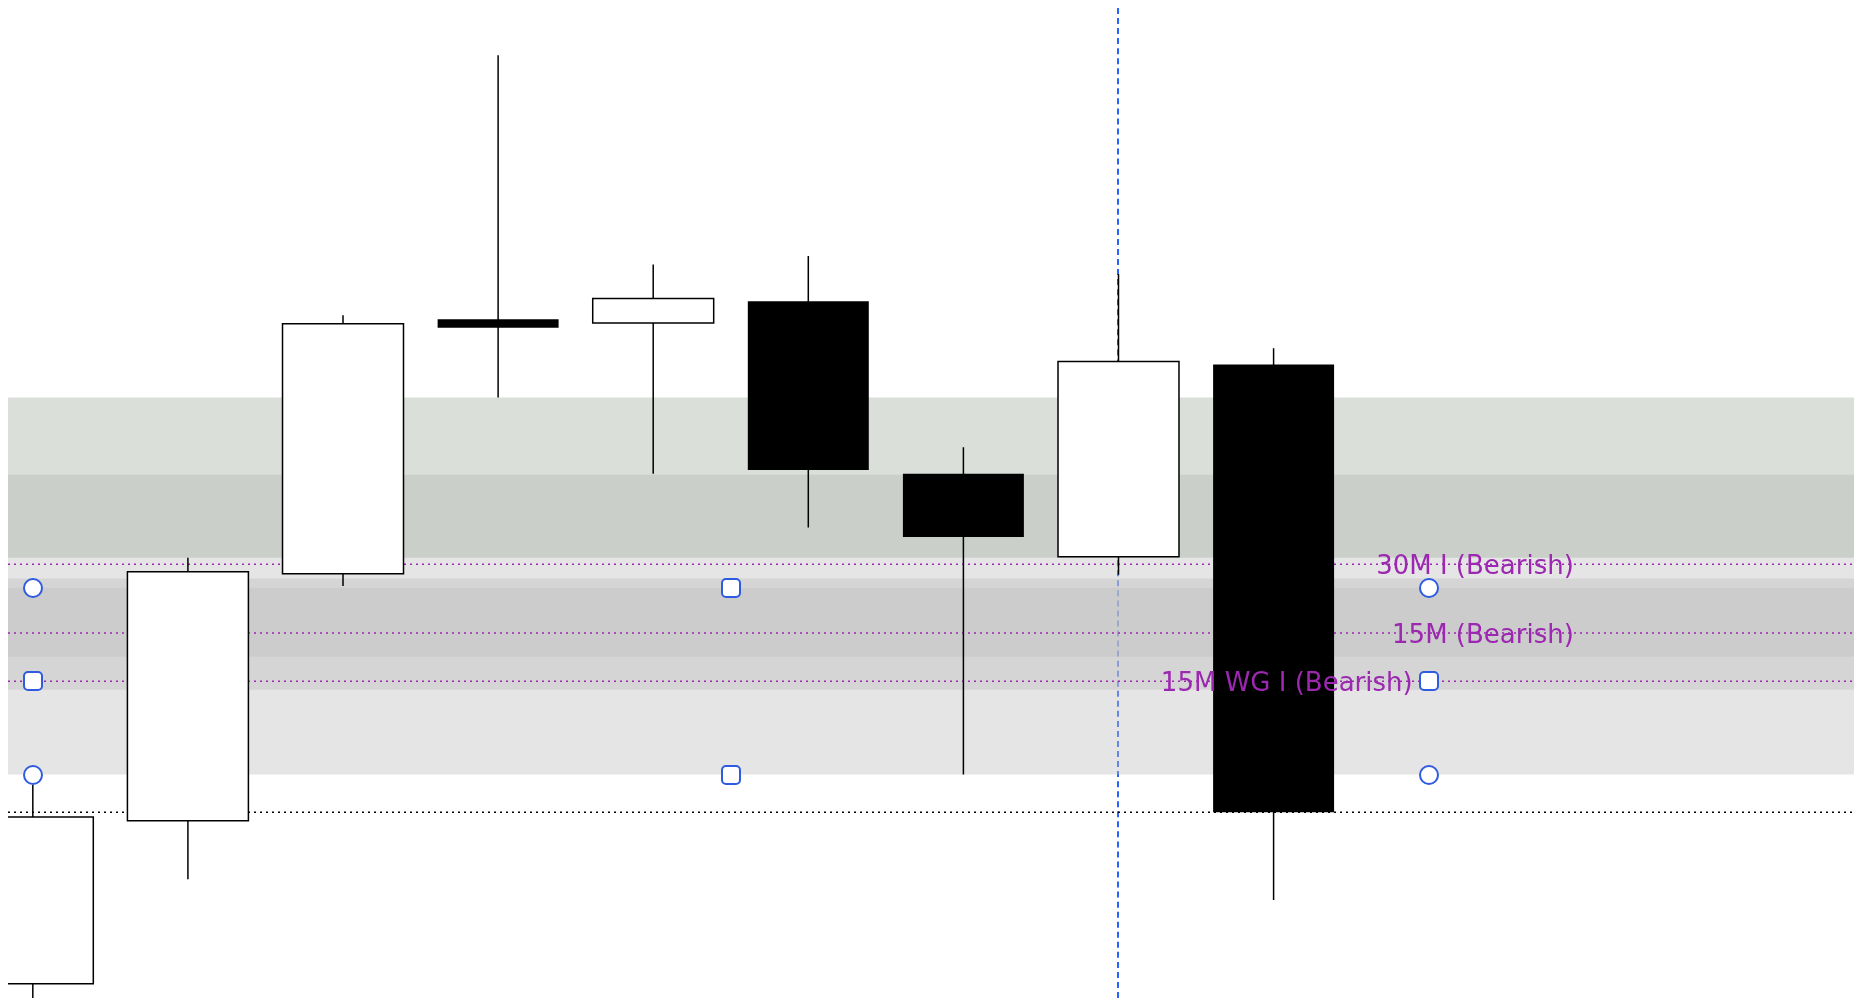 This screenshot has height=1006, width=1862. I want to click on ref-line-label: 15M (Bearish), so click(1483, 633).